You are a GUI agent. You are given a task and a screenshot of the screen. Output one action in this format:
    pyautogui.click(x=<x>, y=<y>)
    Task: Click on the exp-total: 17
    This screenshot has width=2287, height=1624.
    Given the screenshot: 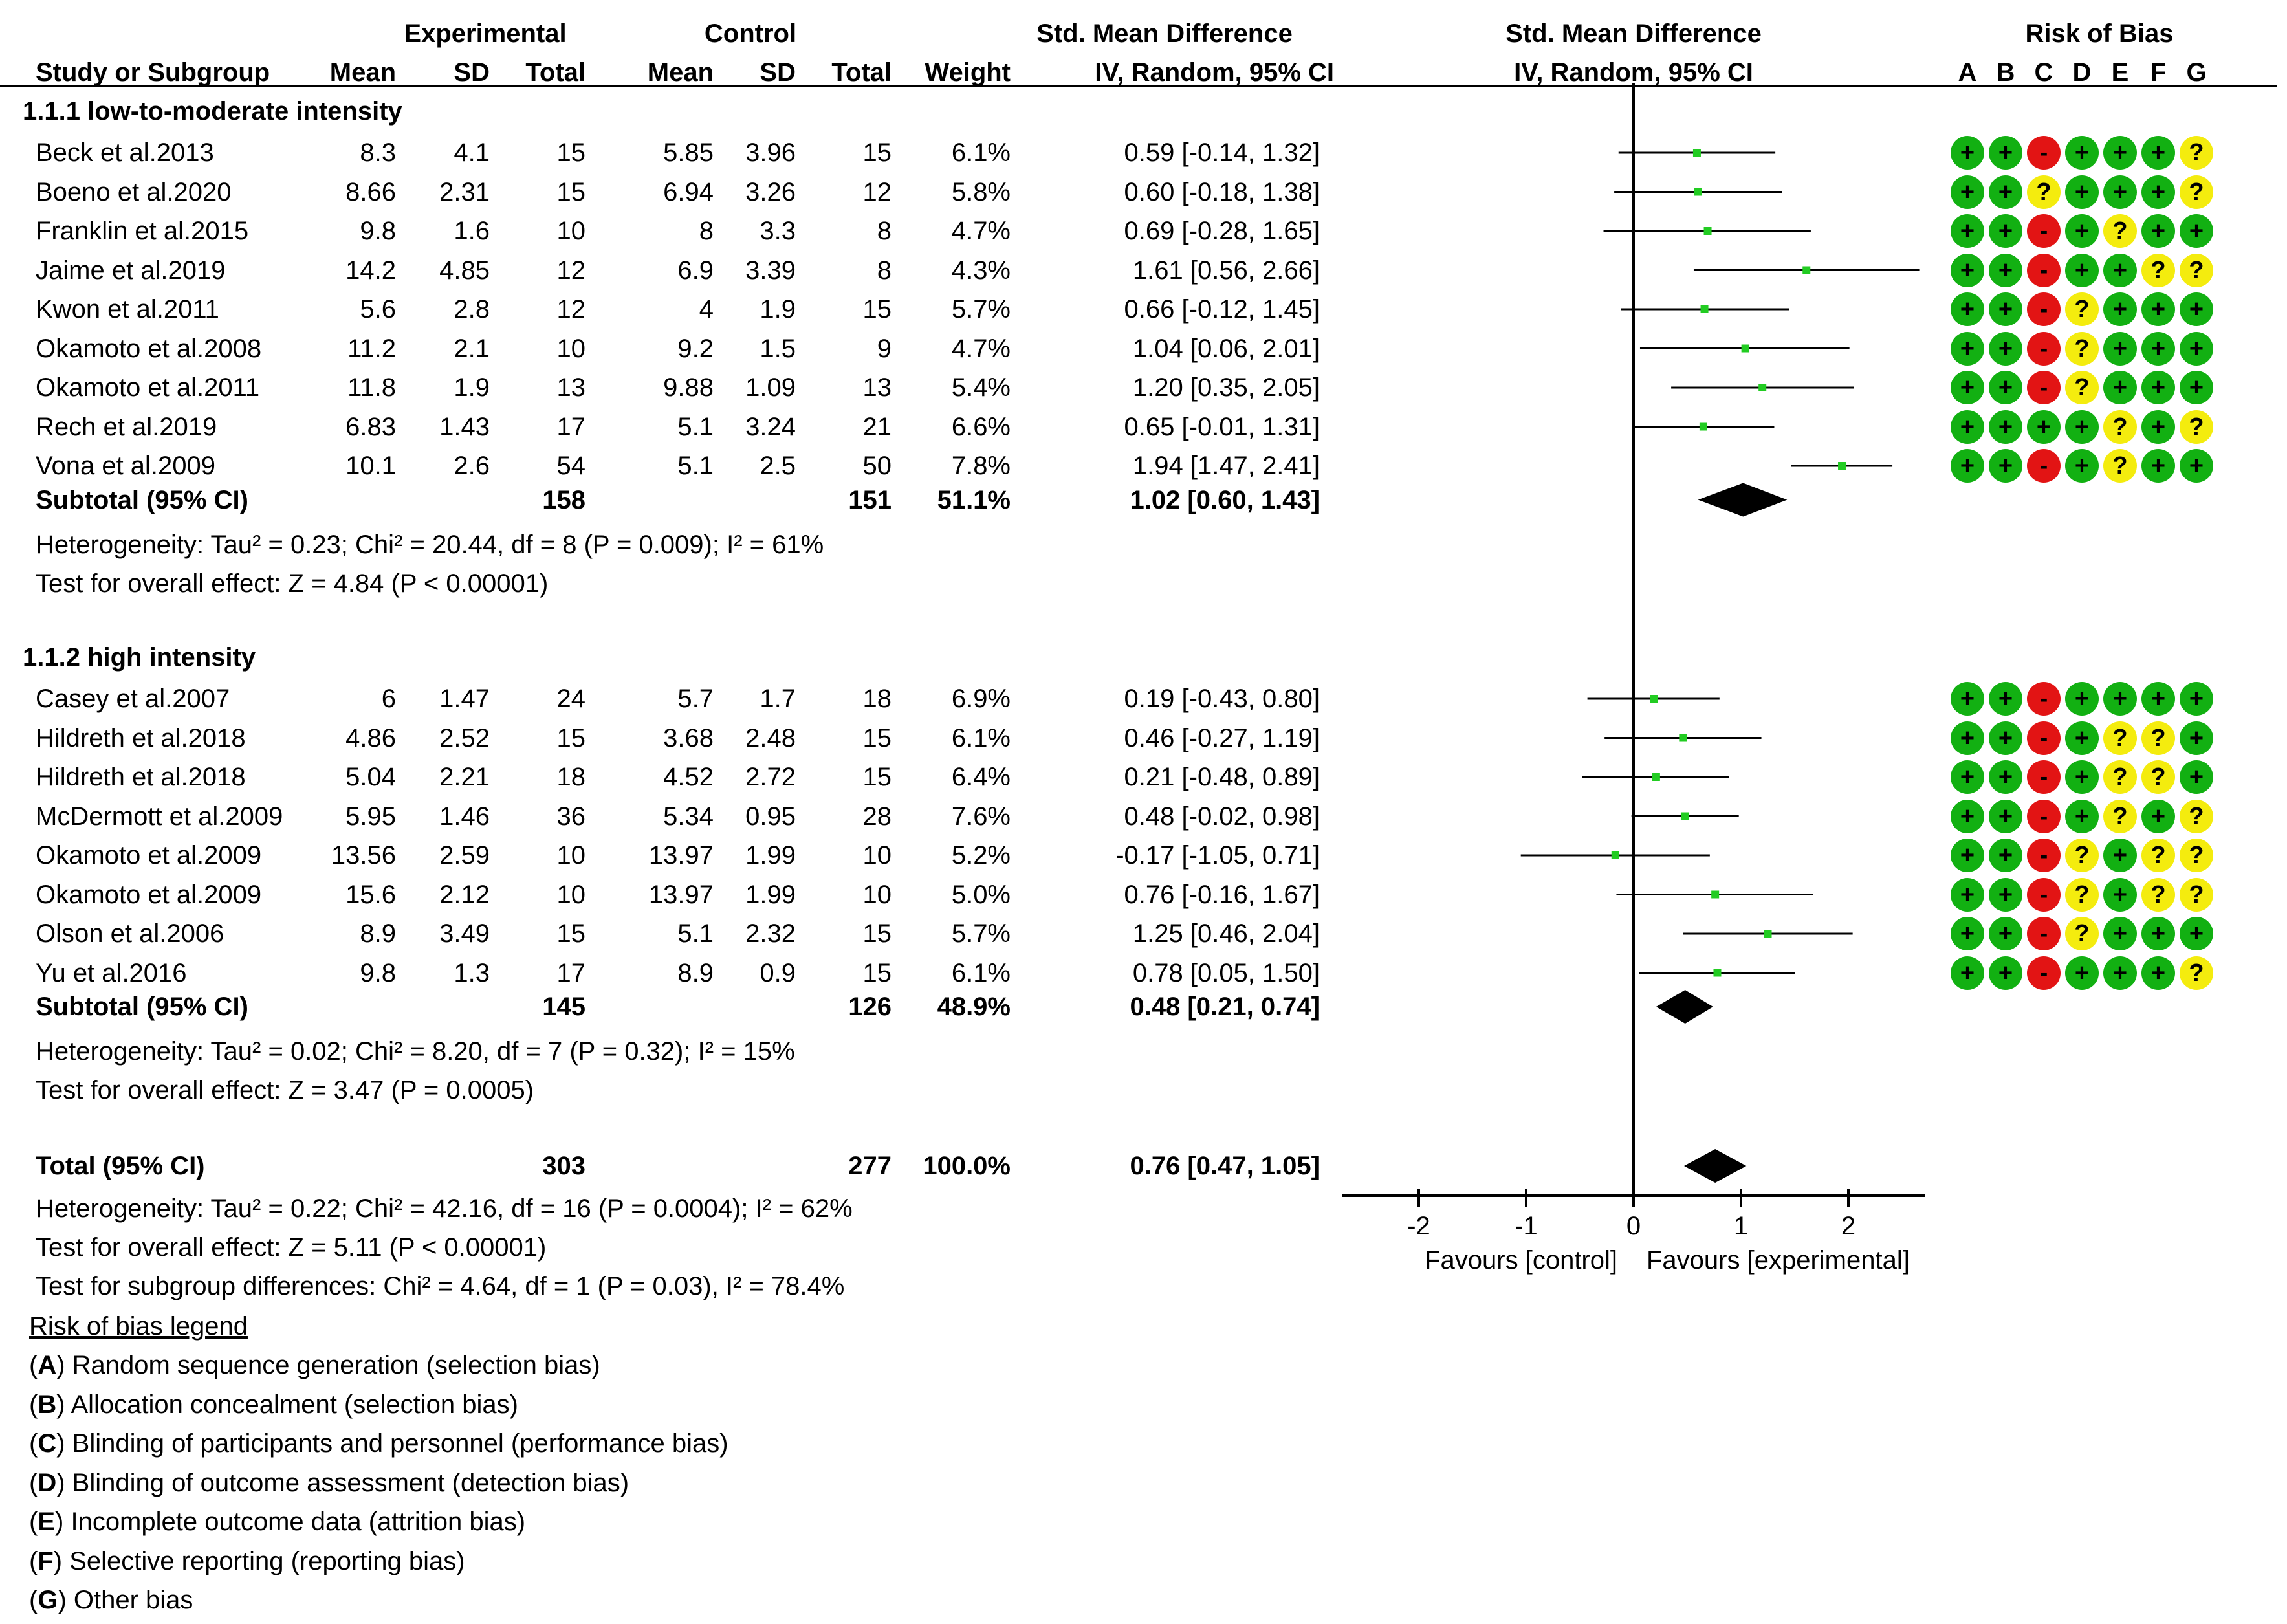 What is the action you would take?
    pyautogui.click(x=571, y=427)
    